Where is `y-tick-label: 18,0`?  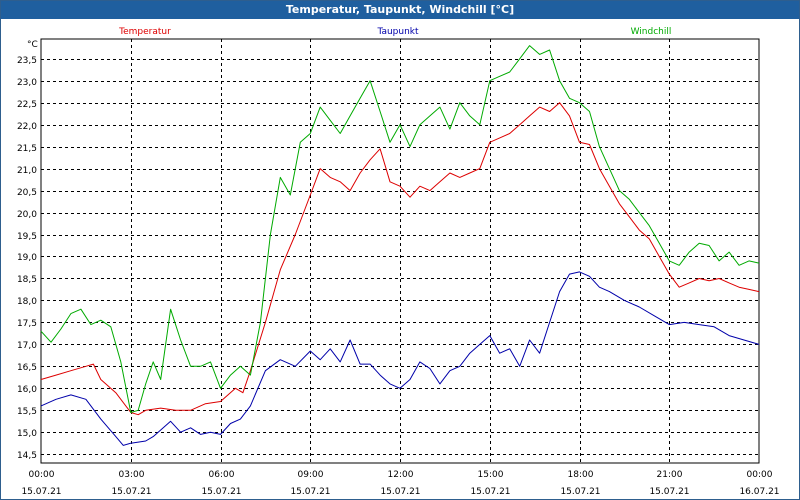 y-tick-label: 18,0 is located at coordinates (27, 302).